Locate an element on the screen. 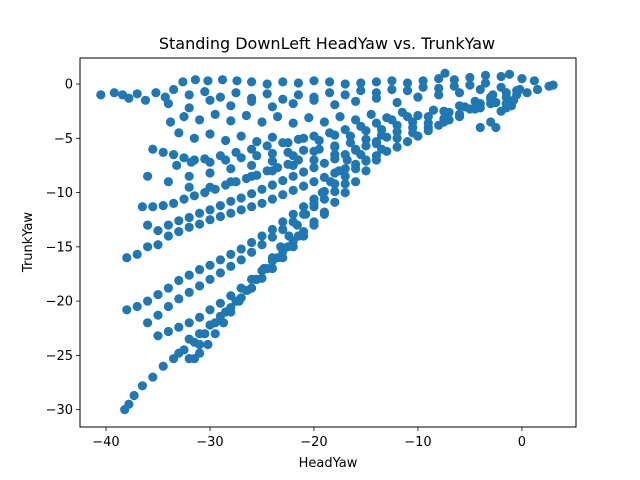  y-tick-label: −20 is located at coordinates (59, 302).